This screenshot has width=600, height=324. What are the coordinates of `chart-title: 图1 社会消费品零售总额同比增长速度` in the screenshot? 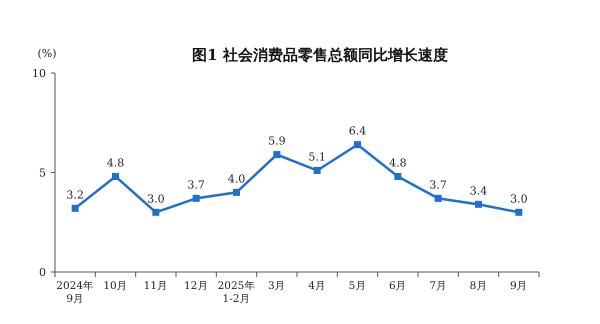 It's located at (320, 55).